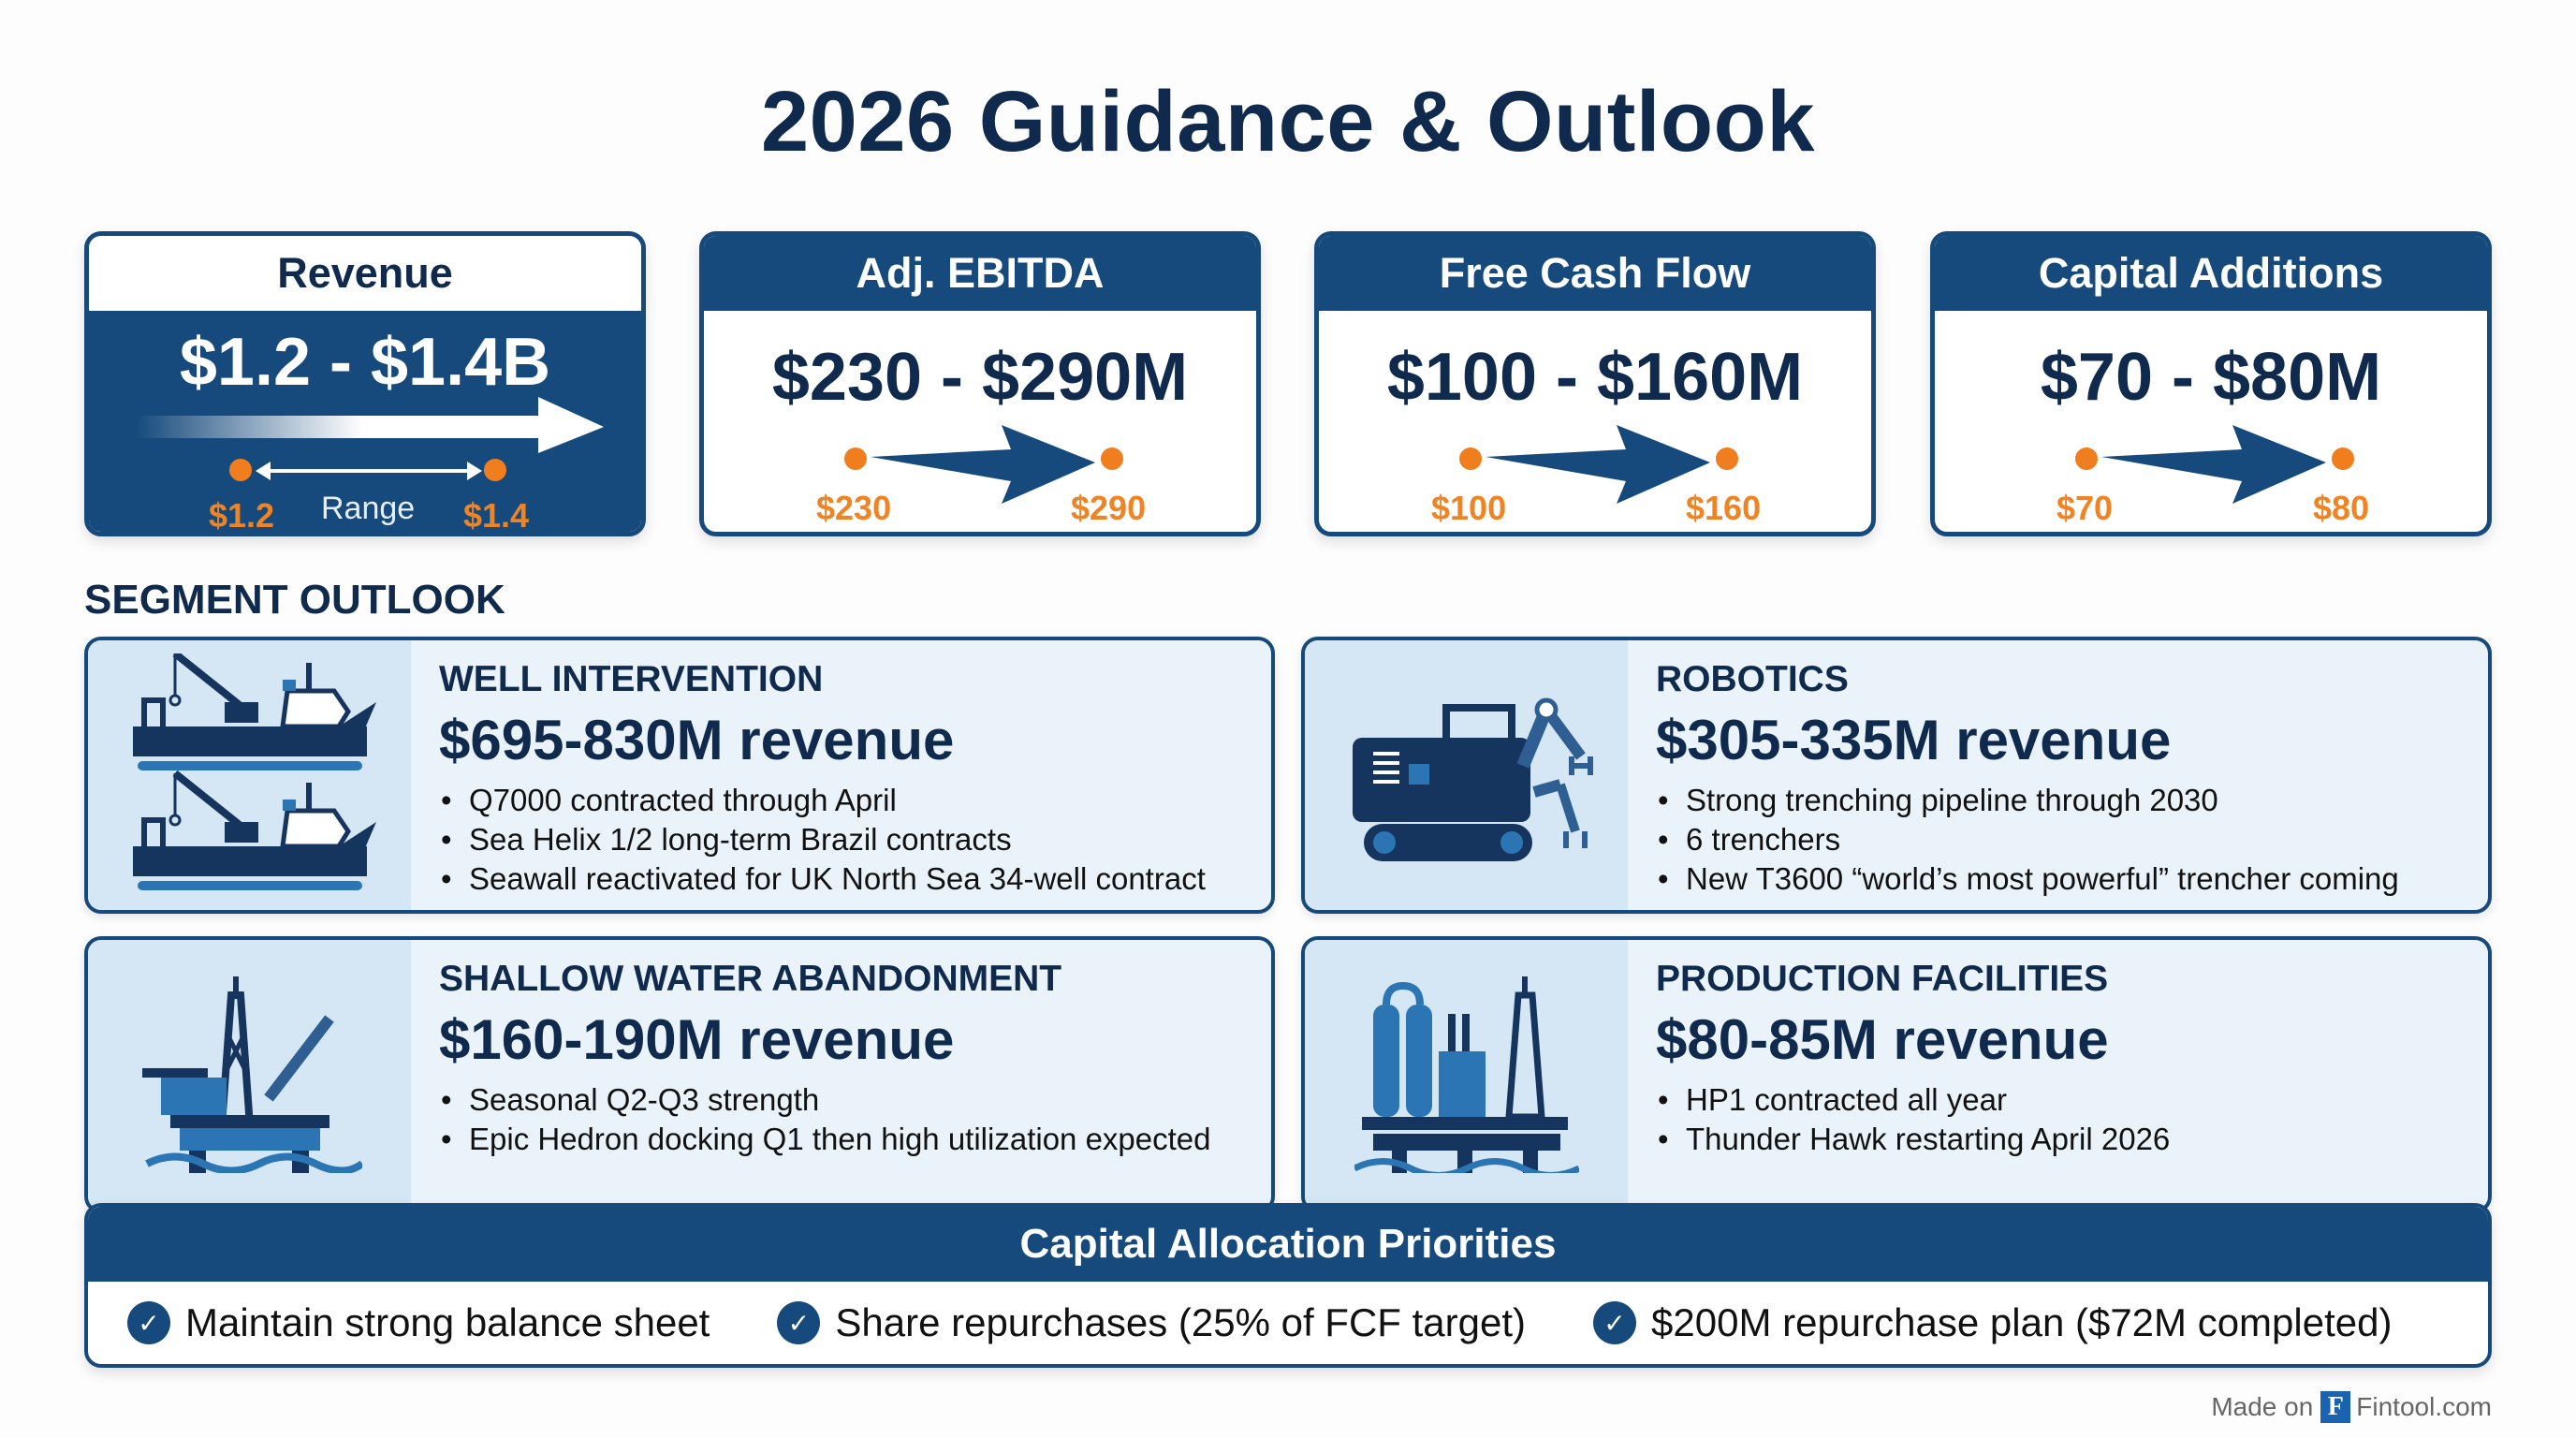  I want to click on footer-brand-link: Fintool.com, so click(2424, 1406).